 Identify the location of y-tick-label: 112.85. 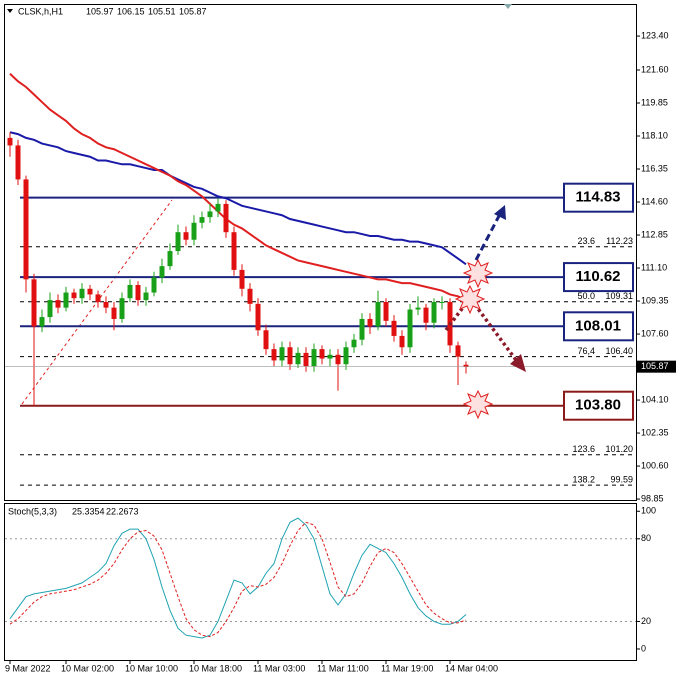
(654, 234).